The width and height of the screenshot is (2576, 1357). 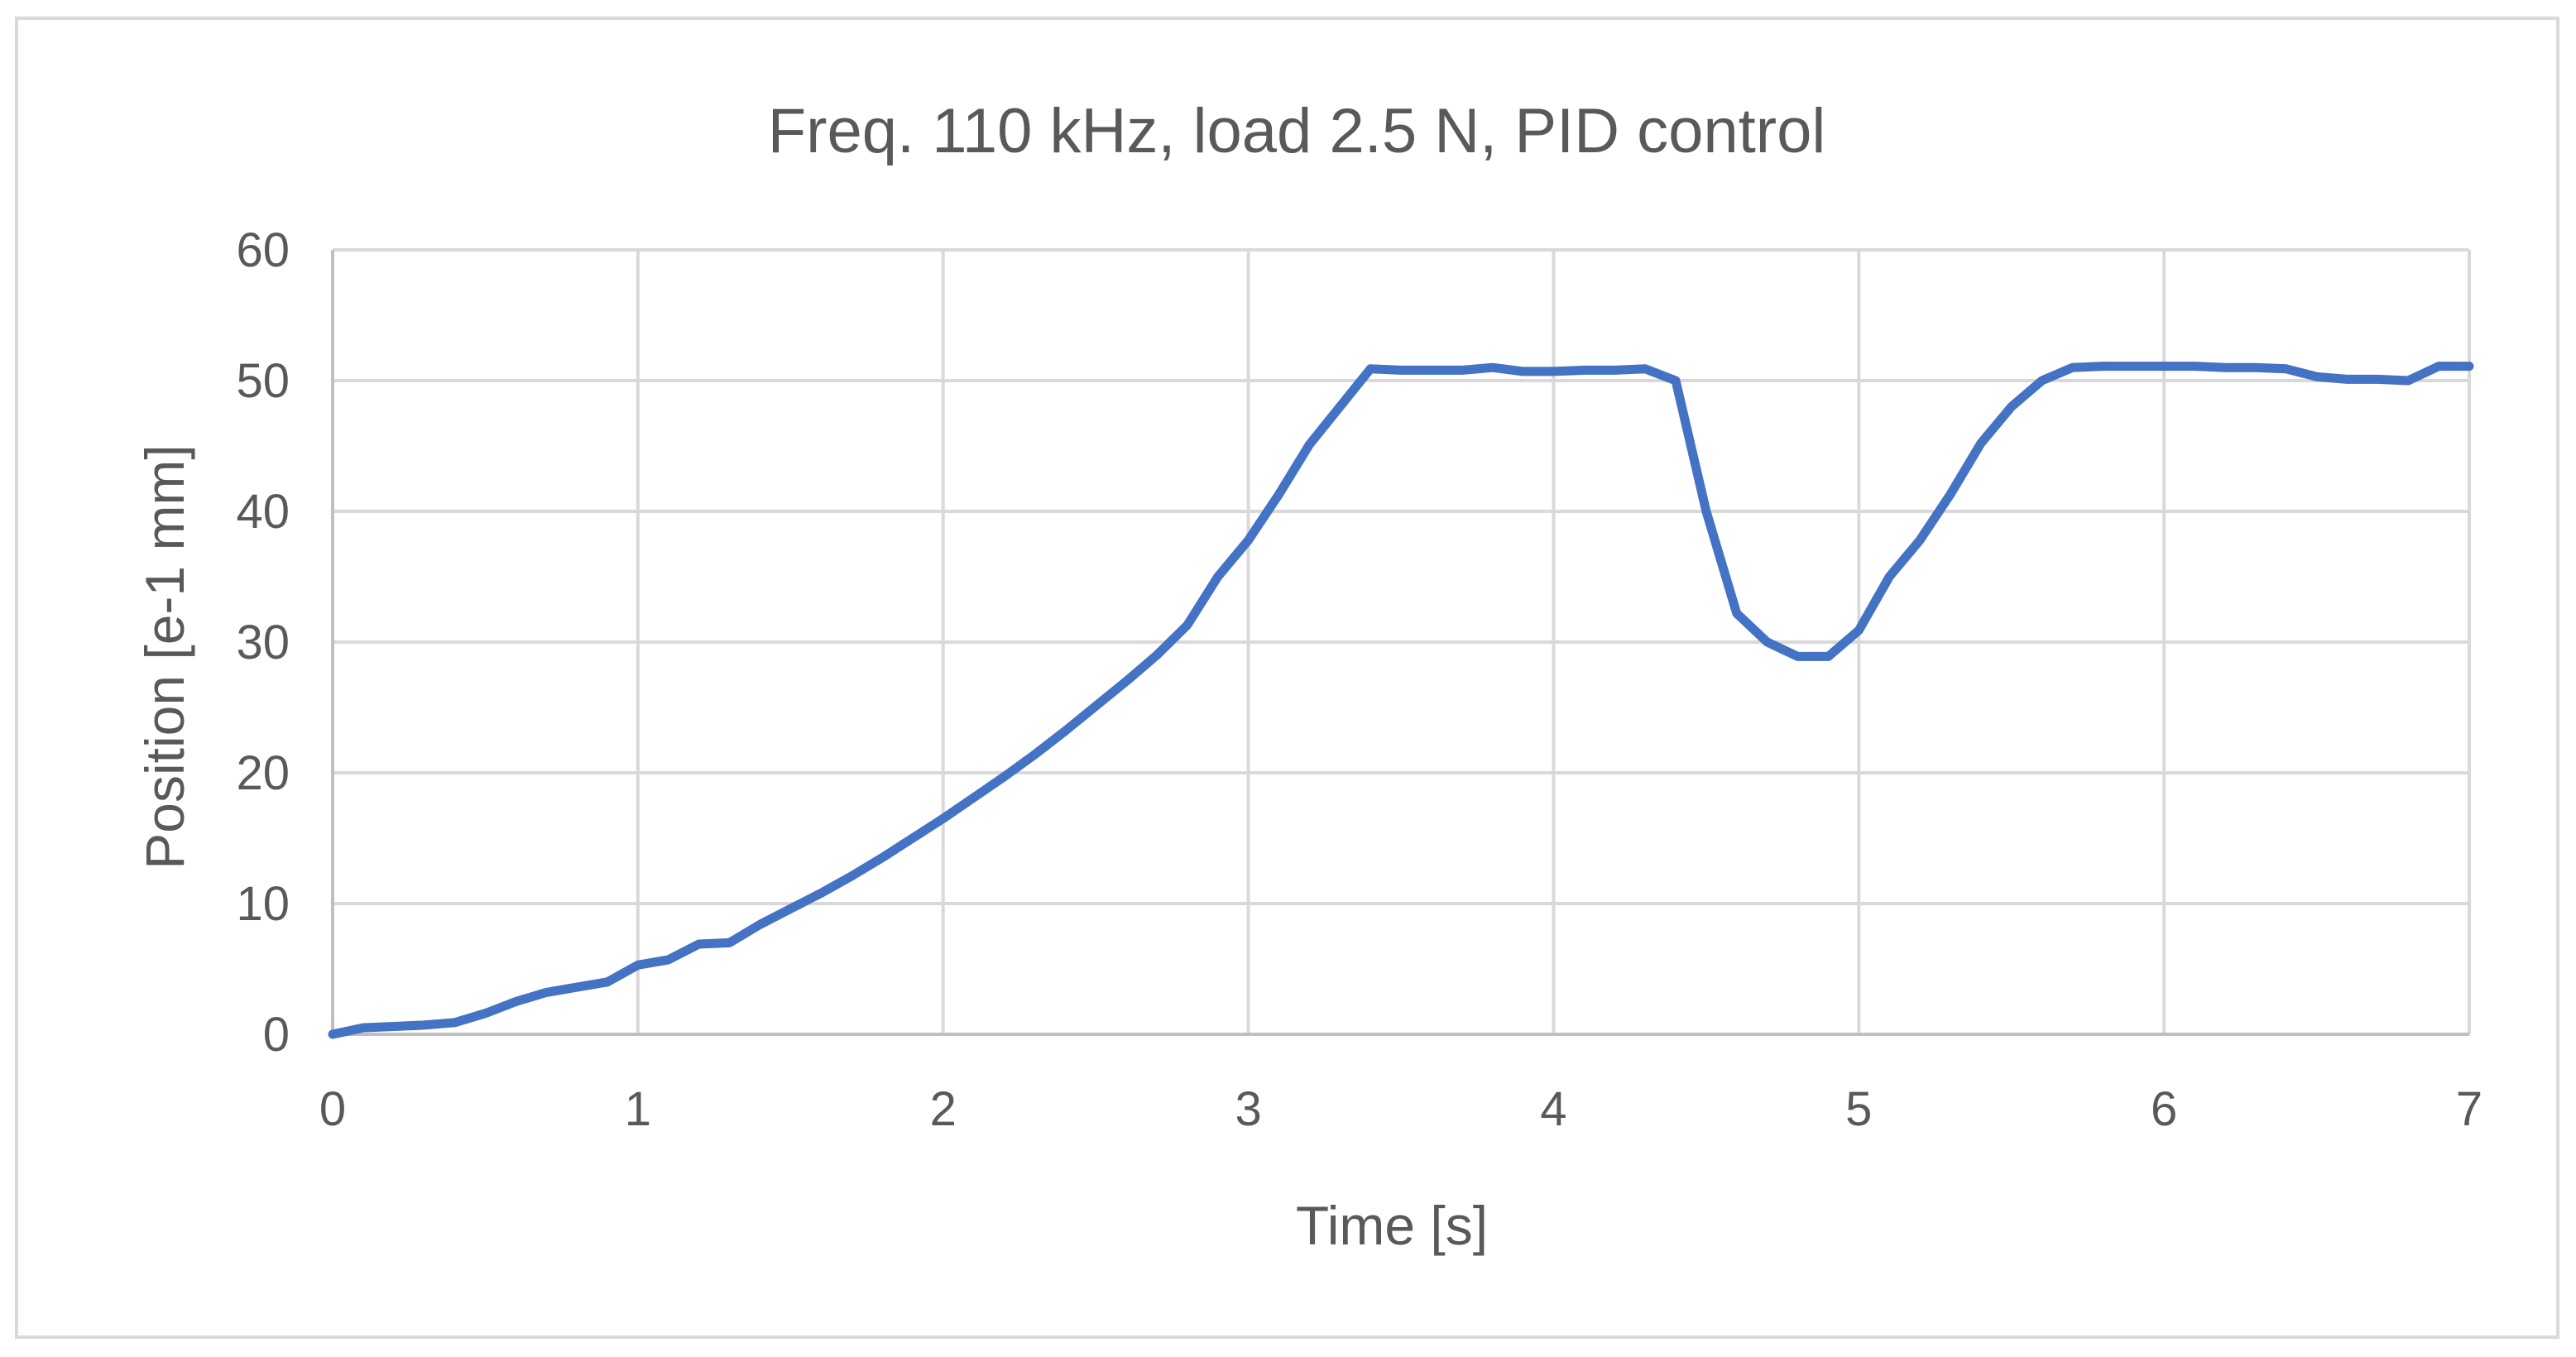 I want to click on x-tick-label: 5, so click(x=1859, y=1109).